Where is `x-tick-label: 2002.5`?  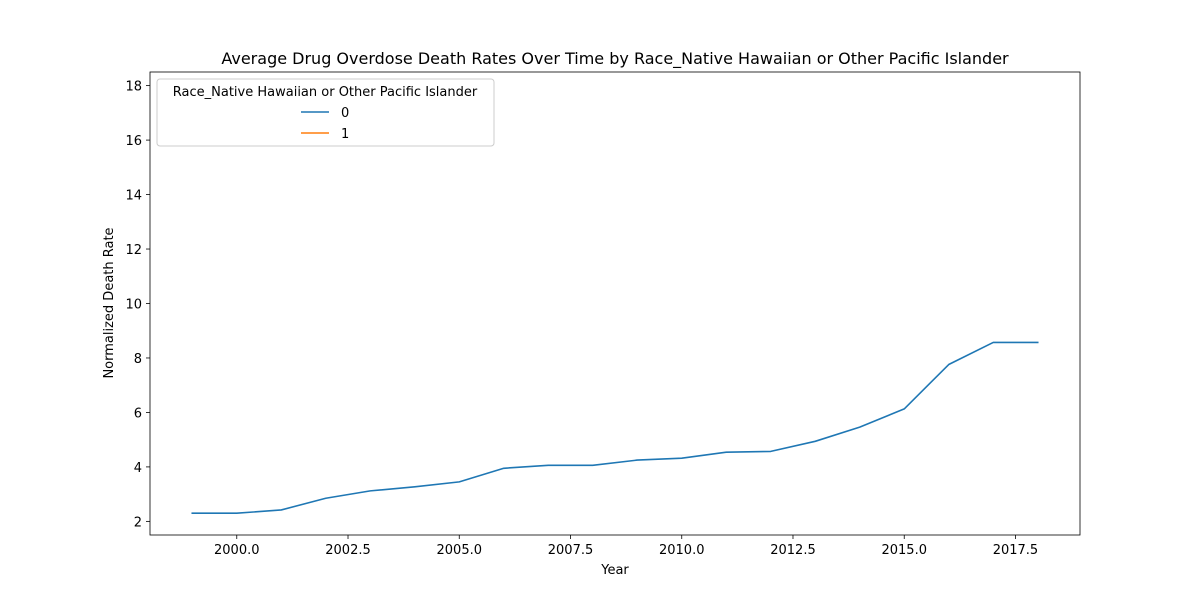 x-tick-label: 2002.5 is located at coordinates (348, 550).